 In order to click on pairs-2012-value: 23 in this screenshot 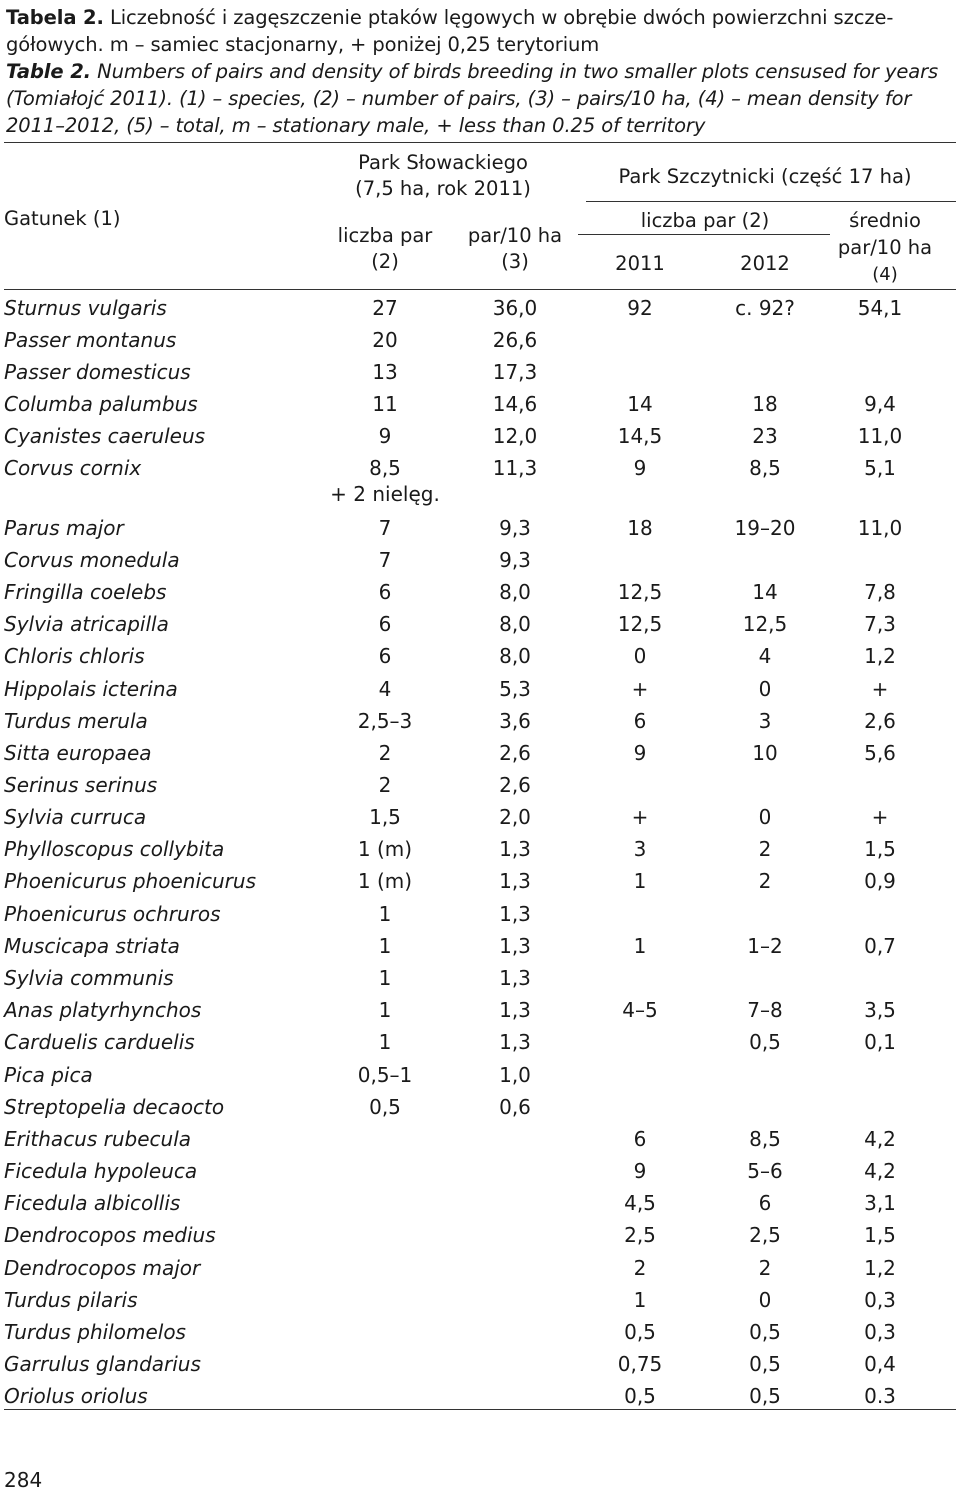, I will do `click(765, 436)`.